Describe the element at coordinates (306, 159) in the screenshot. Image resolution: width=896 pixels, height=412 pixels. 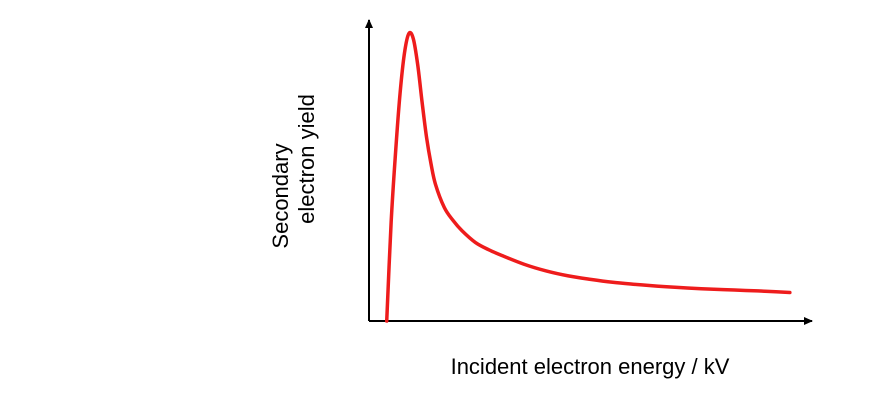
I see `y-axis-label-line-2: electron yield` at that location.